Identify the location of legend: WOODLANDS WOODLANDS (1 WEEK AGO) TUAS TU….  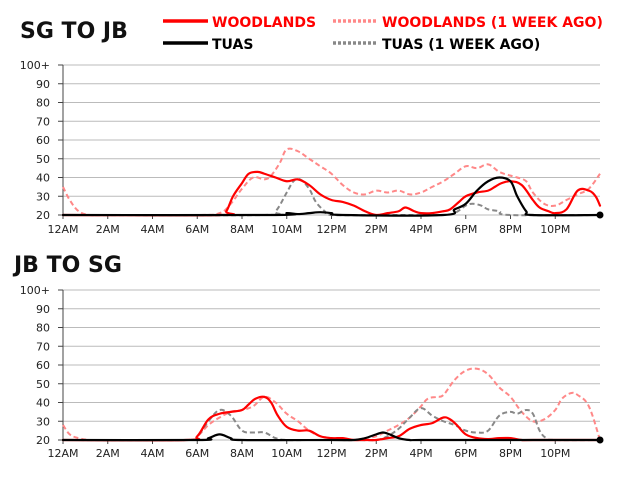
(383, 34).